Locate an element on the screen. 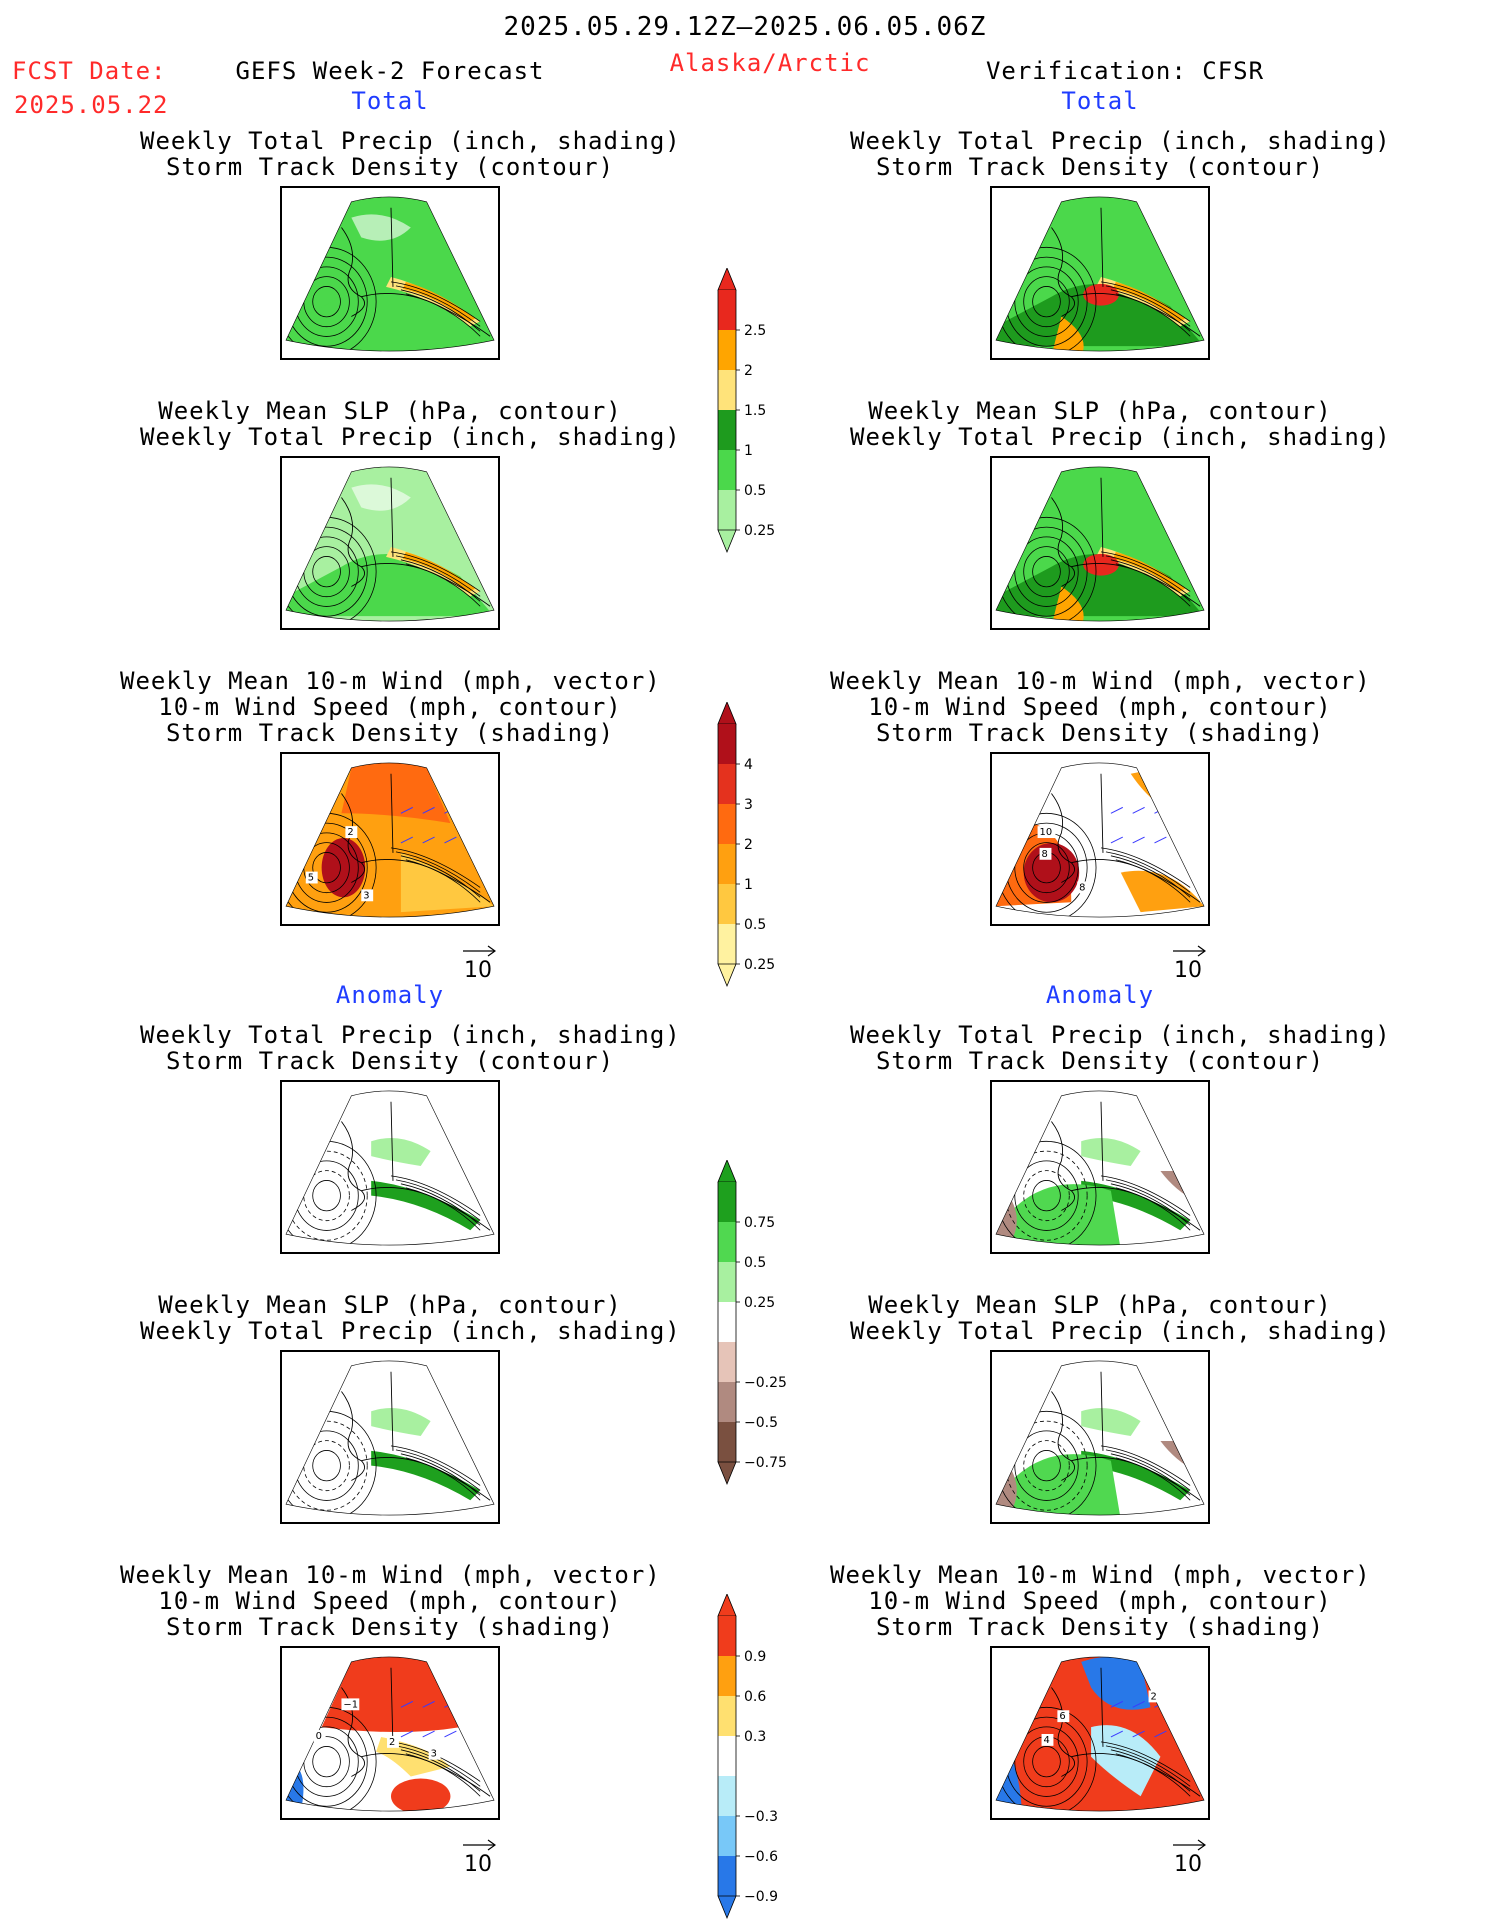 Image resolution: width=1487 pixels, height=1932 pixels. title-wind-track-left-line2: 10-m Wind Speed (mph, contour) is located at coordinates (390, 707).